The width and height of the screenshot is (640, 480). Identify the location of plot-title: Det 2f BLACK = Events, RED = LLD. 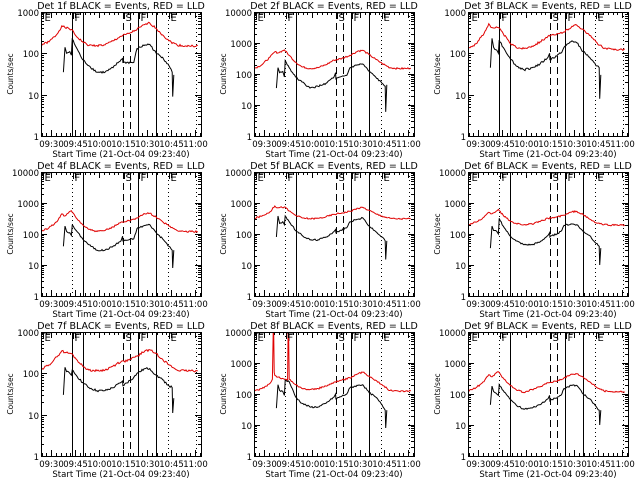
(334, 6).